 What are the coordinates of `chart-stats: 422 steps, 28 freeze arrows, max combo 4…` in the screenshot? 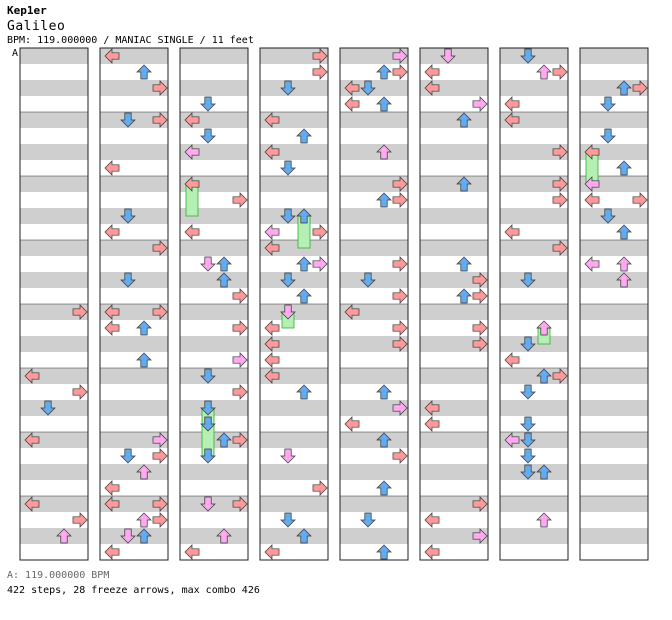 It's located at (133, 590).